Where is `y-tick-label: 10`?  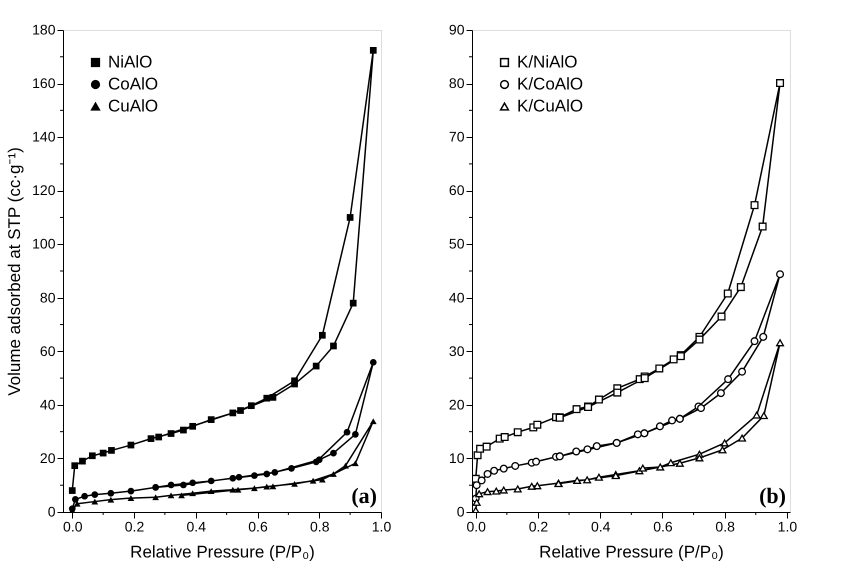 y-tick-label: 10 is located at coordinates (456, 458).